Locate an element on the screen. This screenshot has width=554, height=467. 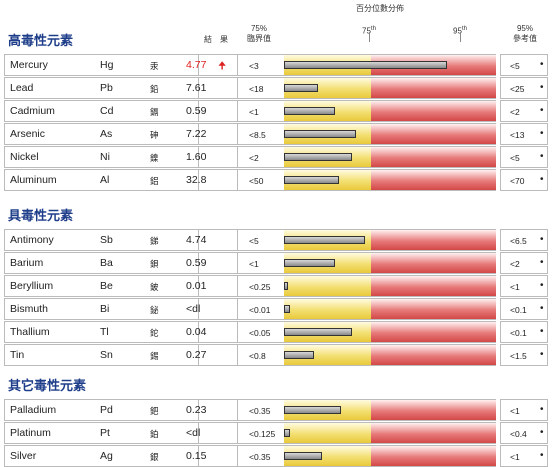
element-chinese-name: 鎘 is located at coordinates (154, 112).